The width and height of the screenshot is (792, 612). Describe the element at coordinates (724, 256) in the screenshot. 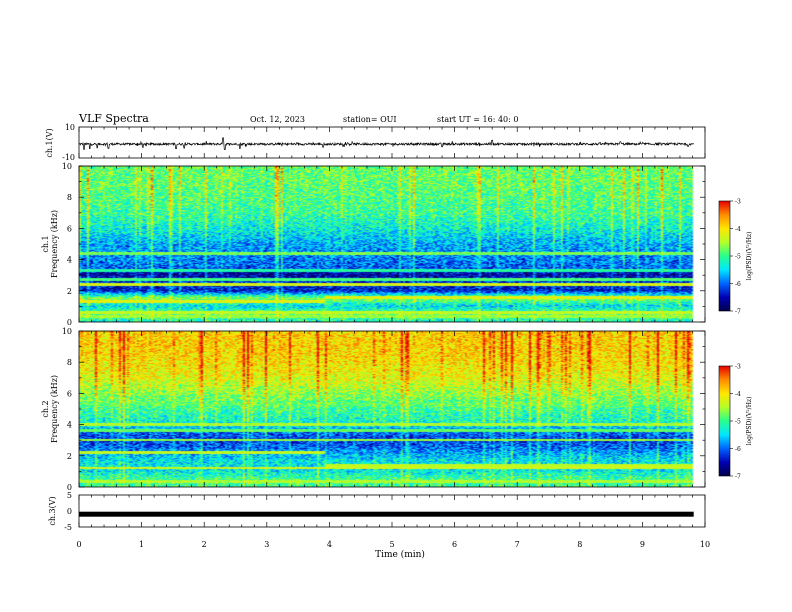

I see `ch1-colorbar` at that location.